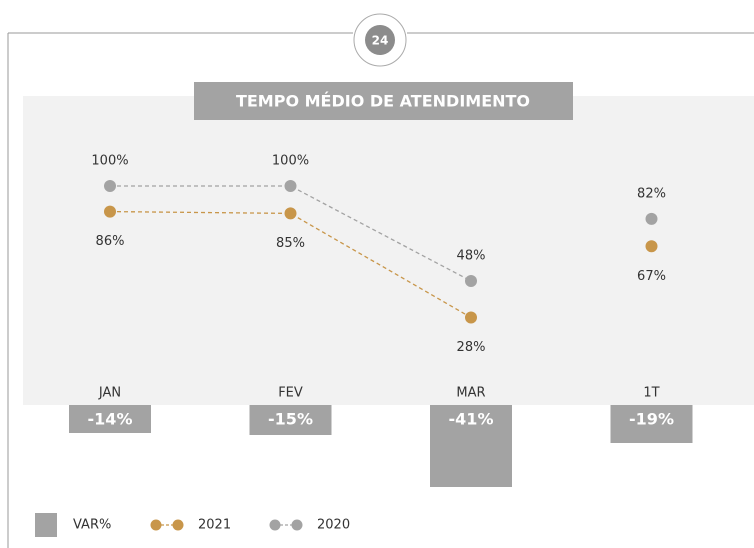 This screenshot has height=548, width=754. What do you see at coordinates (109, 393) in the screenshot?
I see `x-tick-label: JAN` at bounding box center [109, 393].